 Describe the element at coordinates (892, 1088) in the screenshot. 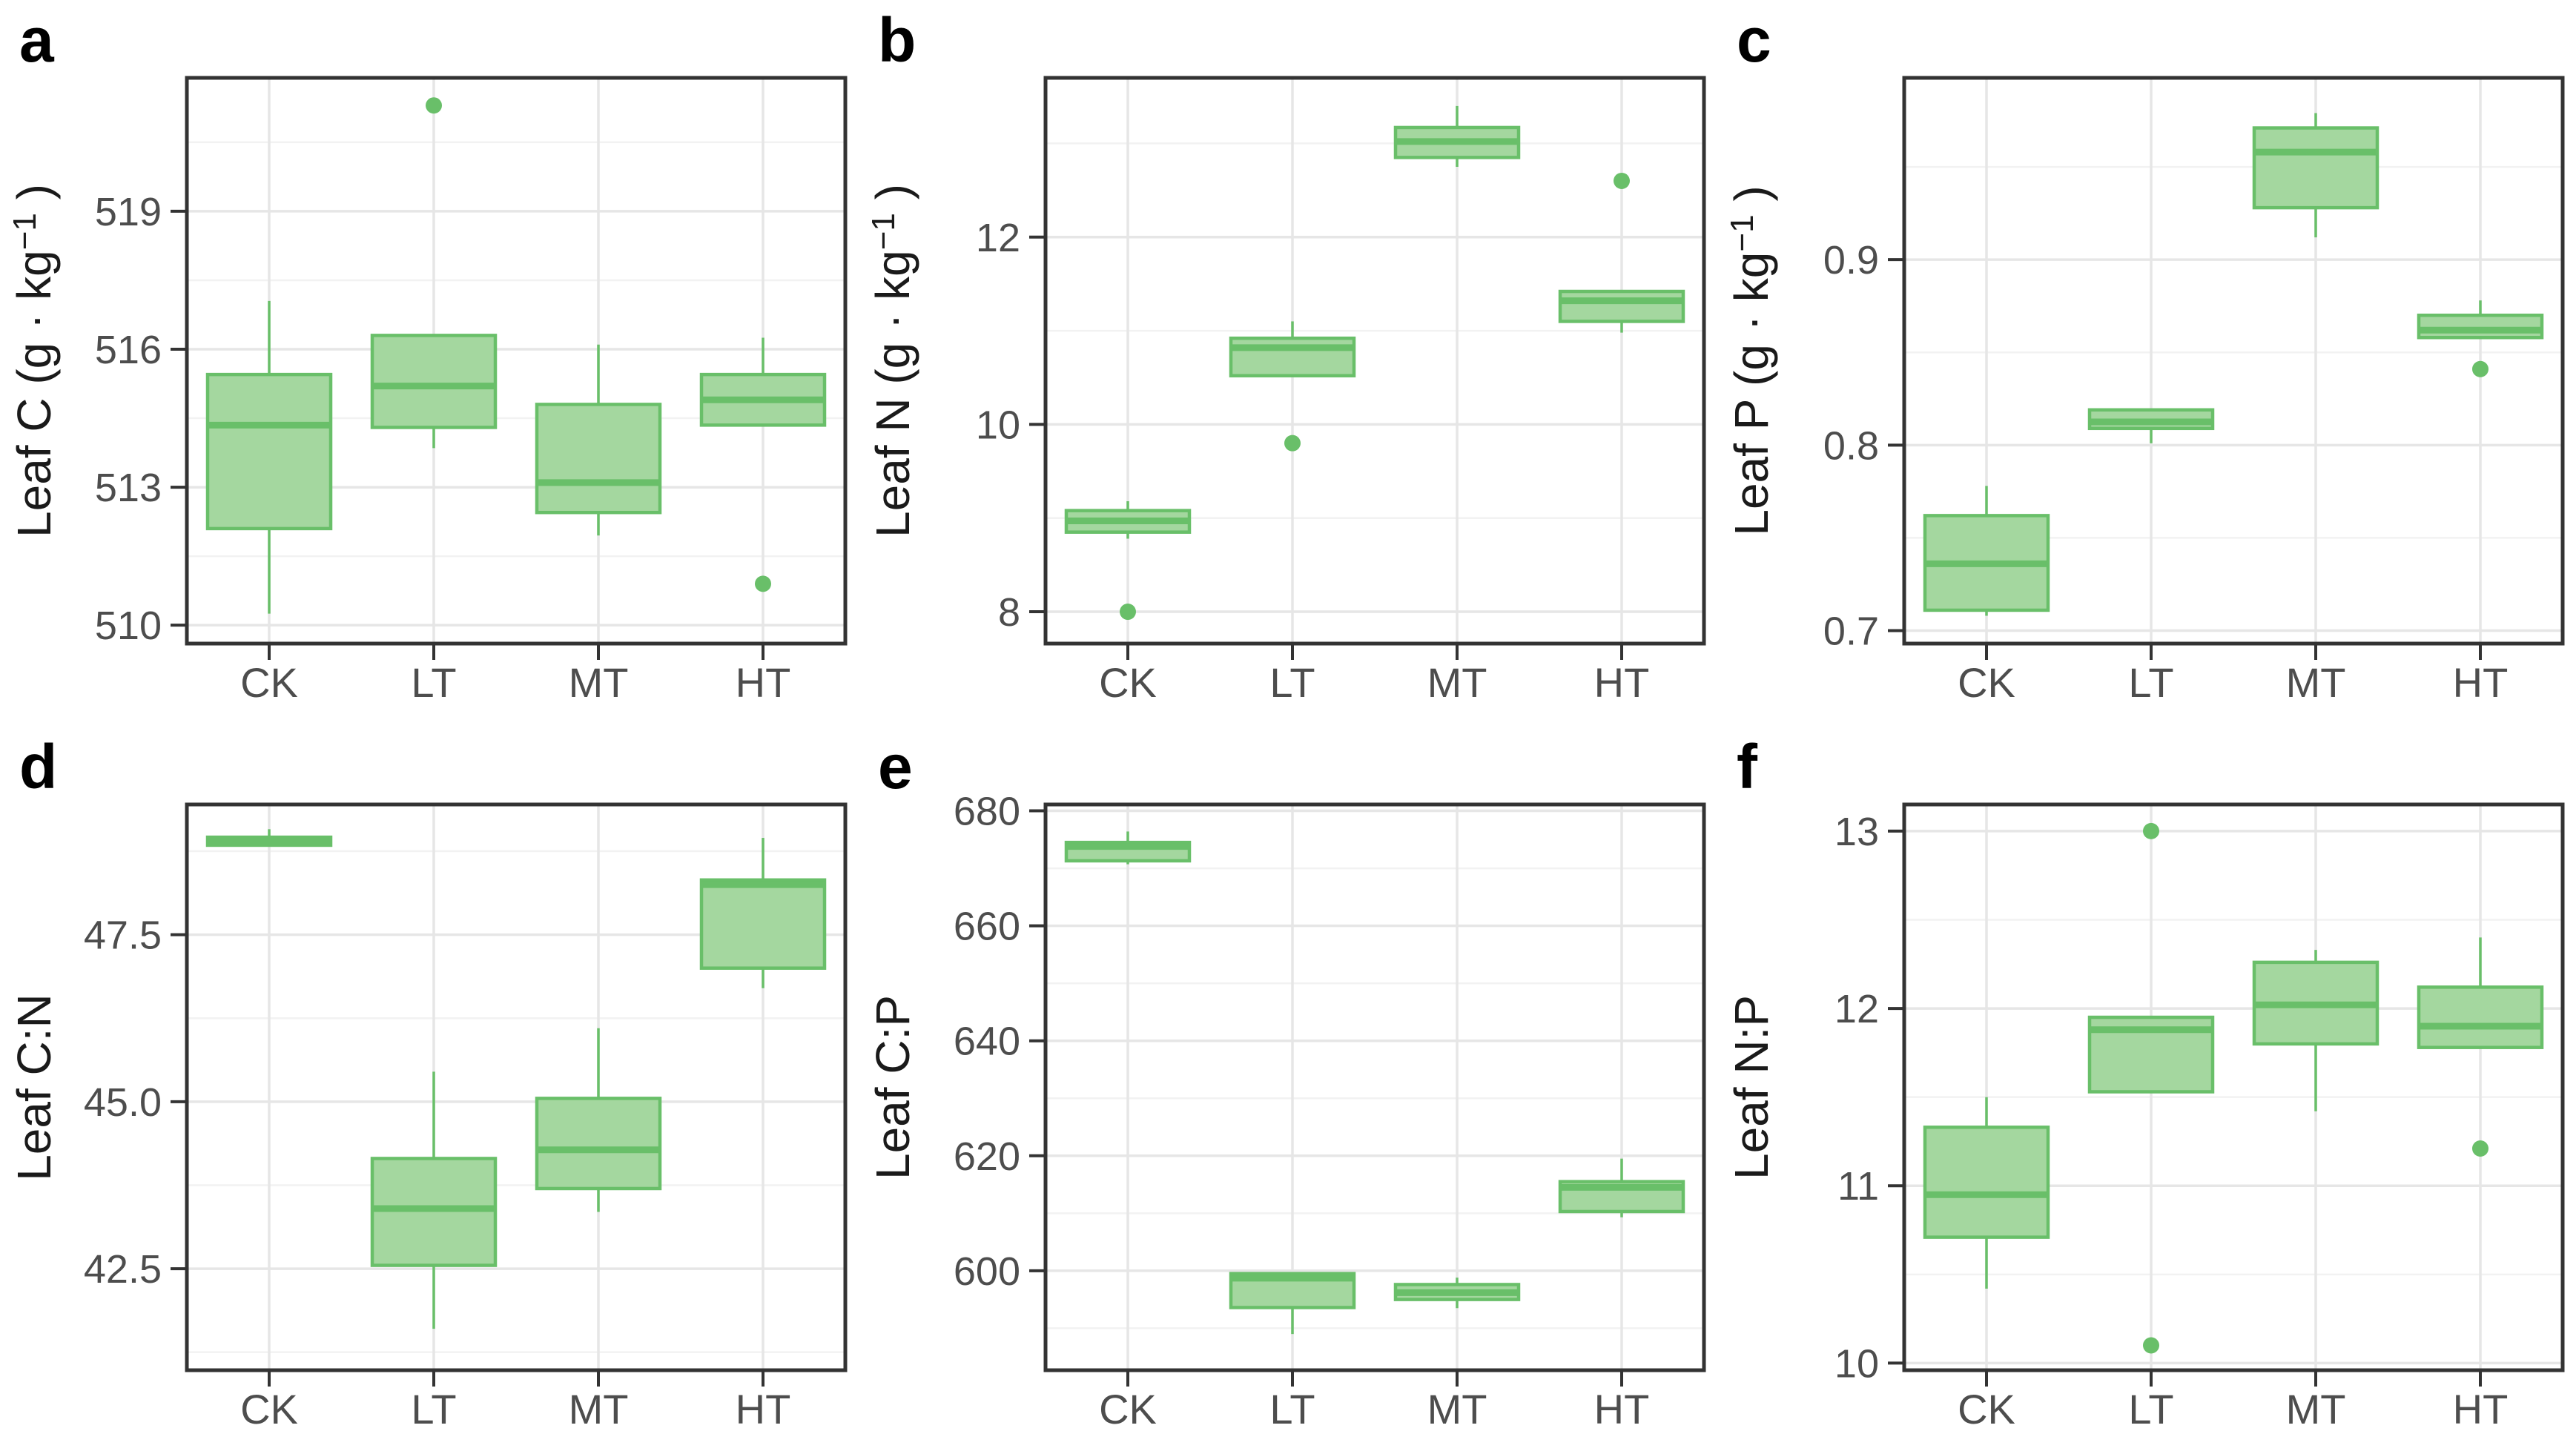

I see `y-axis-title: Leaf C:P` at that location.